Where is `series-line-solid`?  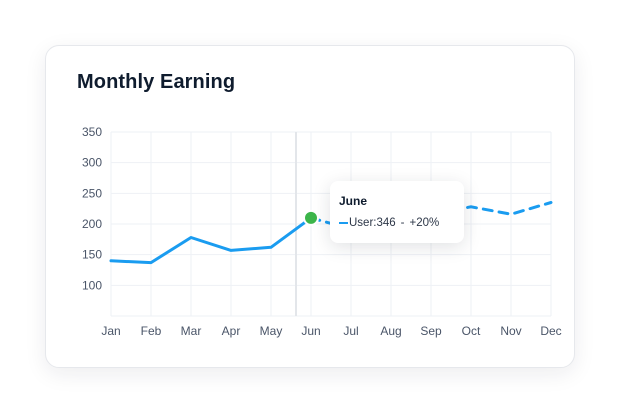 series-line-solid is located at coordinates (211, 240).